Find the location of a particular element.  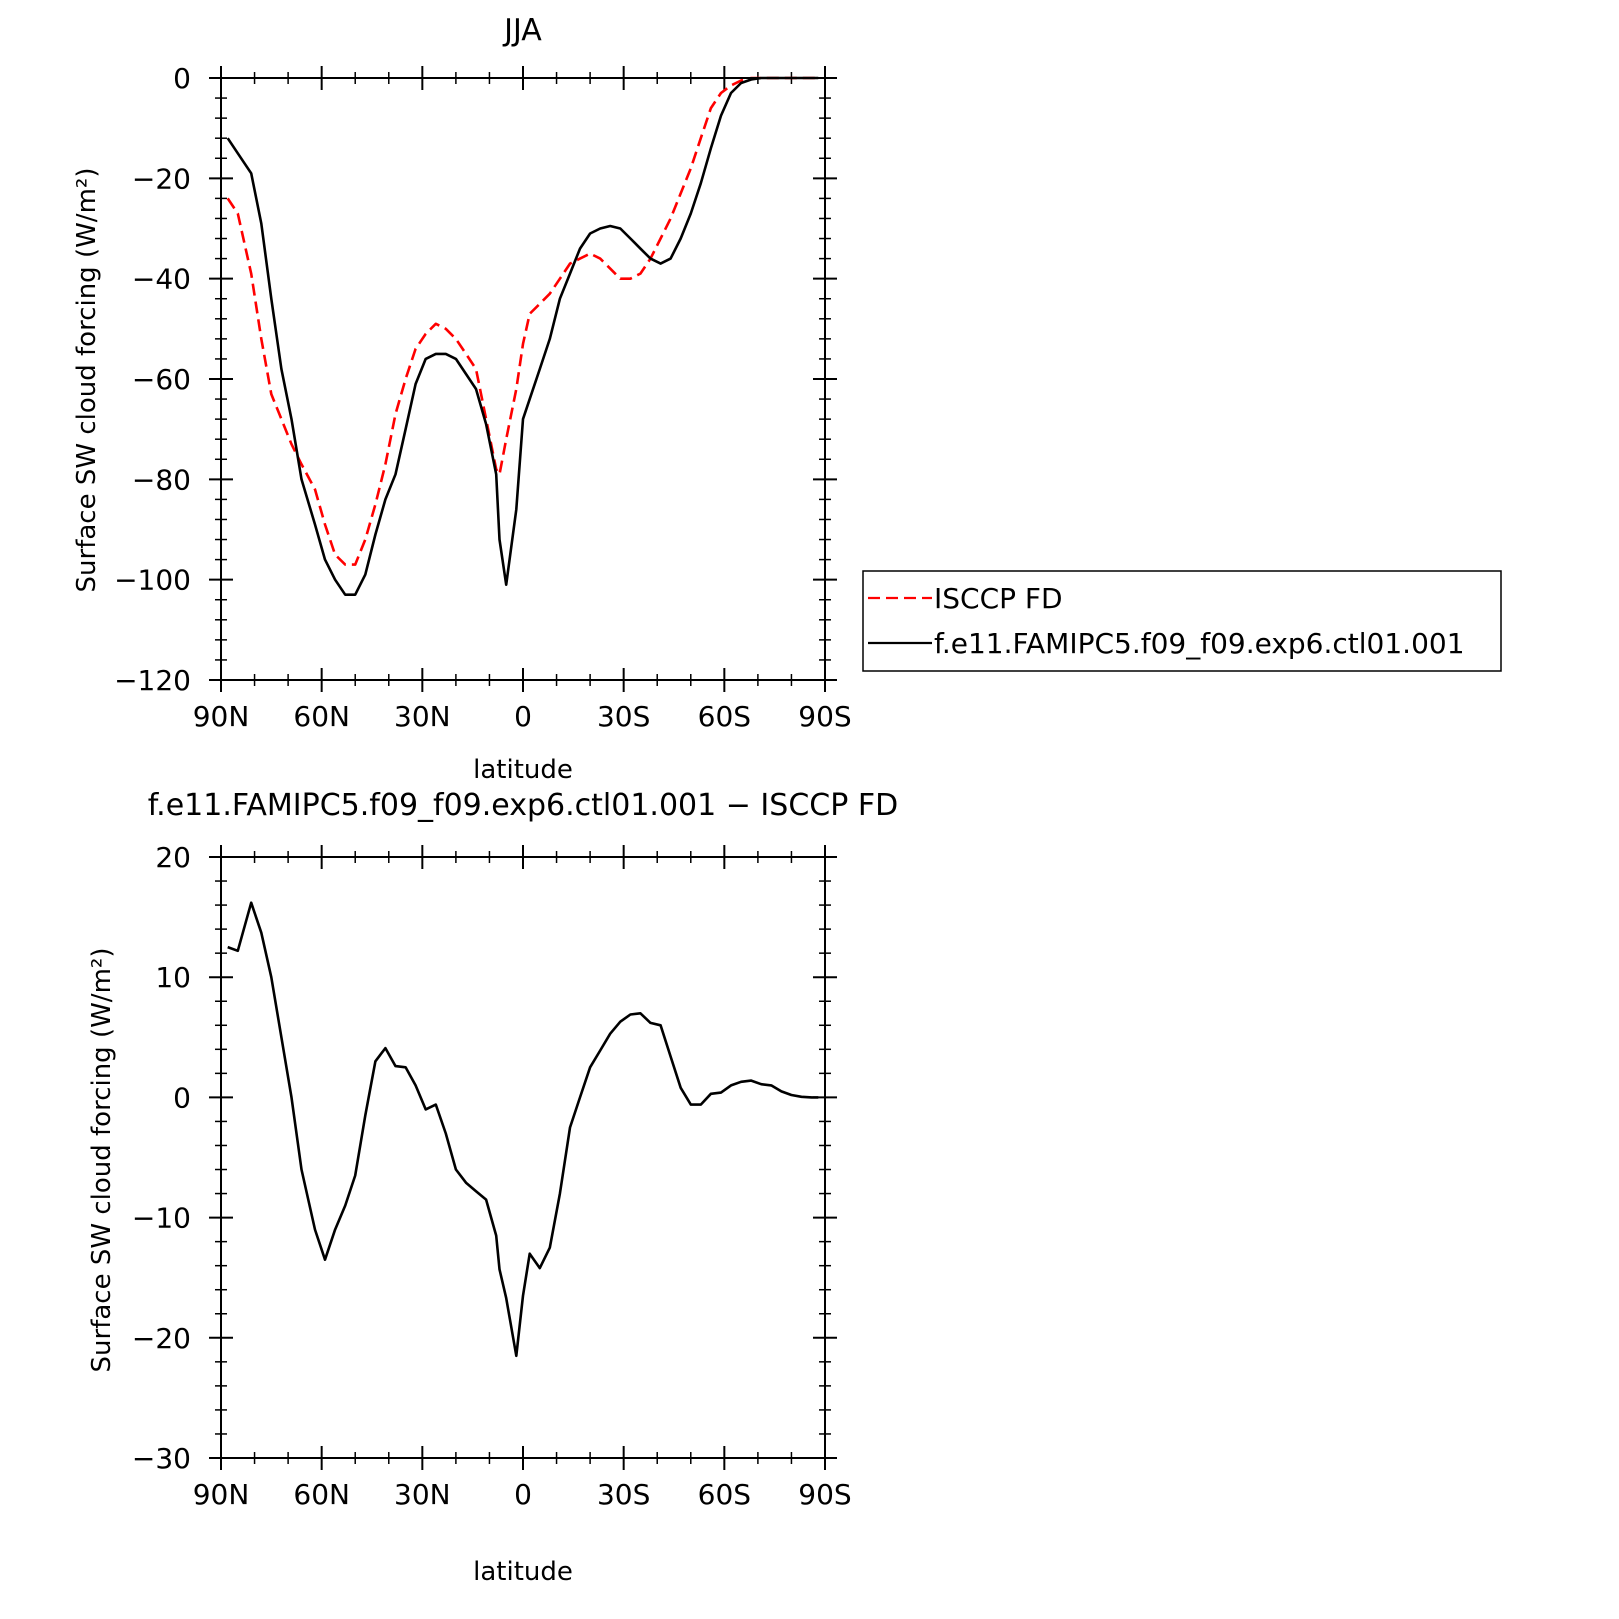

bottom-panel-x-tick-label: 30S is located at coordinates (623, 1494).